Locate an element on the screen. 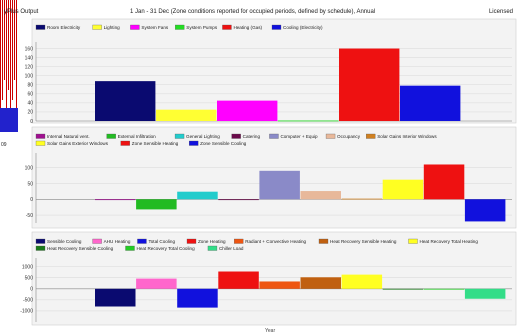 This screenshot has width=519, height=334. bar-lighting is located at coordinates (186, 115).